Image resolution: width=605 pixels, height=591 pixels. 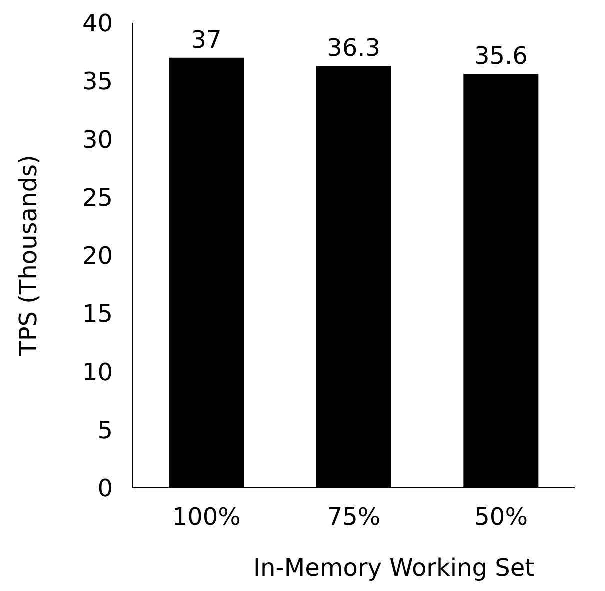 I want to click on y-tick-label: 20, so click(x=97, y=256).